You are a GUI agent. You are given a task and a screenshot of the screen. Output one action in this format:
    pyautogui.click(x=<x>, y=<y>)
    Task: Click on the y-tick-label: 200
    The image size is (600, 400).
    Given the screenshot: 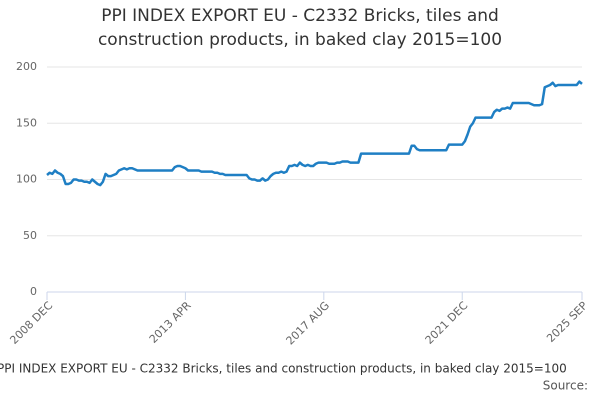 What is the action you would take?
    pyautogui.click(x=26, y=66)
    